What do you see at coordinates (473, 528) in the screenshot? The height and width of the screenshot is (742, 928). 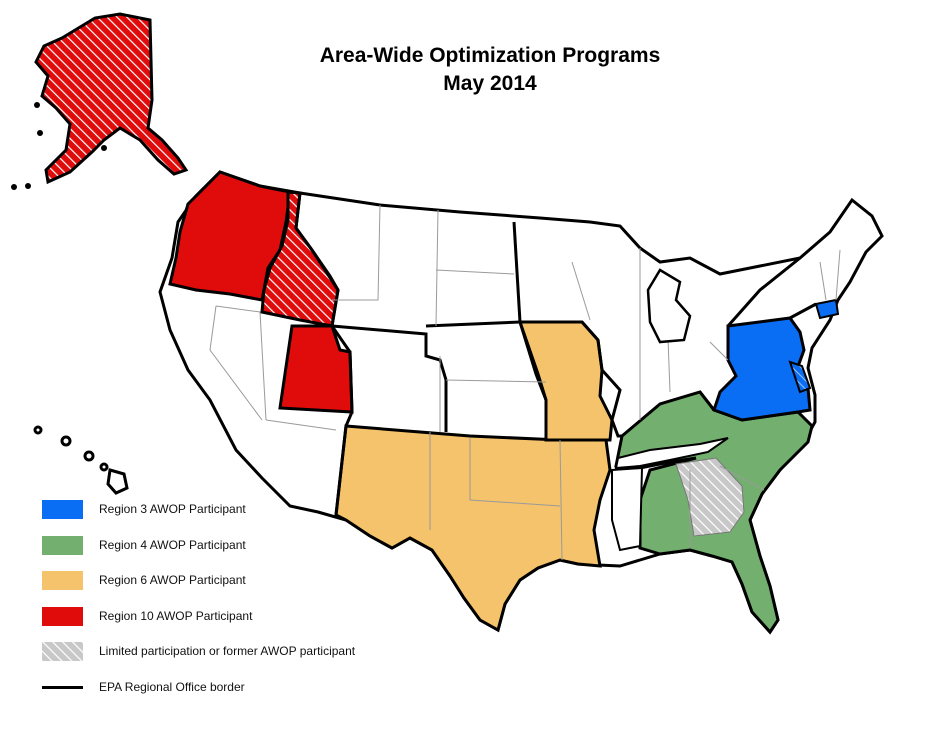 I see `region6-southwest` at bounding box center [473, 528].